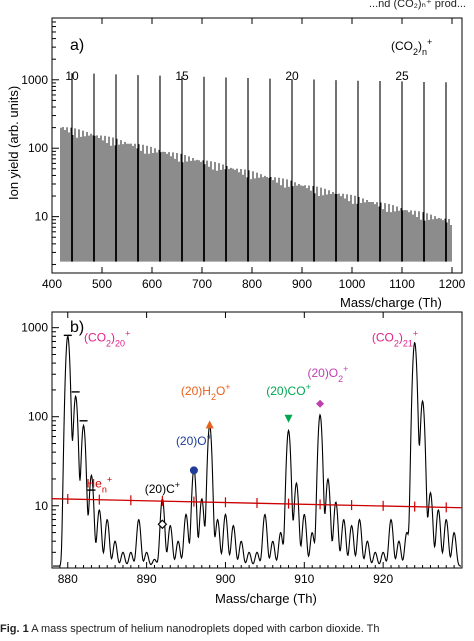  I want to click on annotation-label: (CO2)20+, so click(107, 338).